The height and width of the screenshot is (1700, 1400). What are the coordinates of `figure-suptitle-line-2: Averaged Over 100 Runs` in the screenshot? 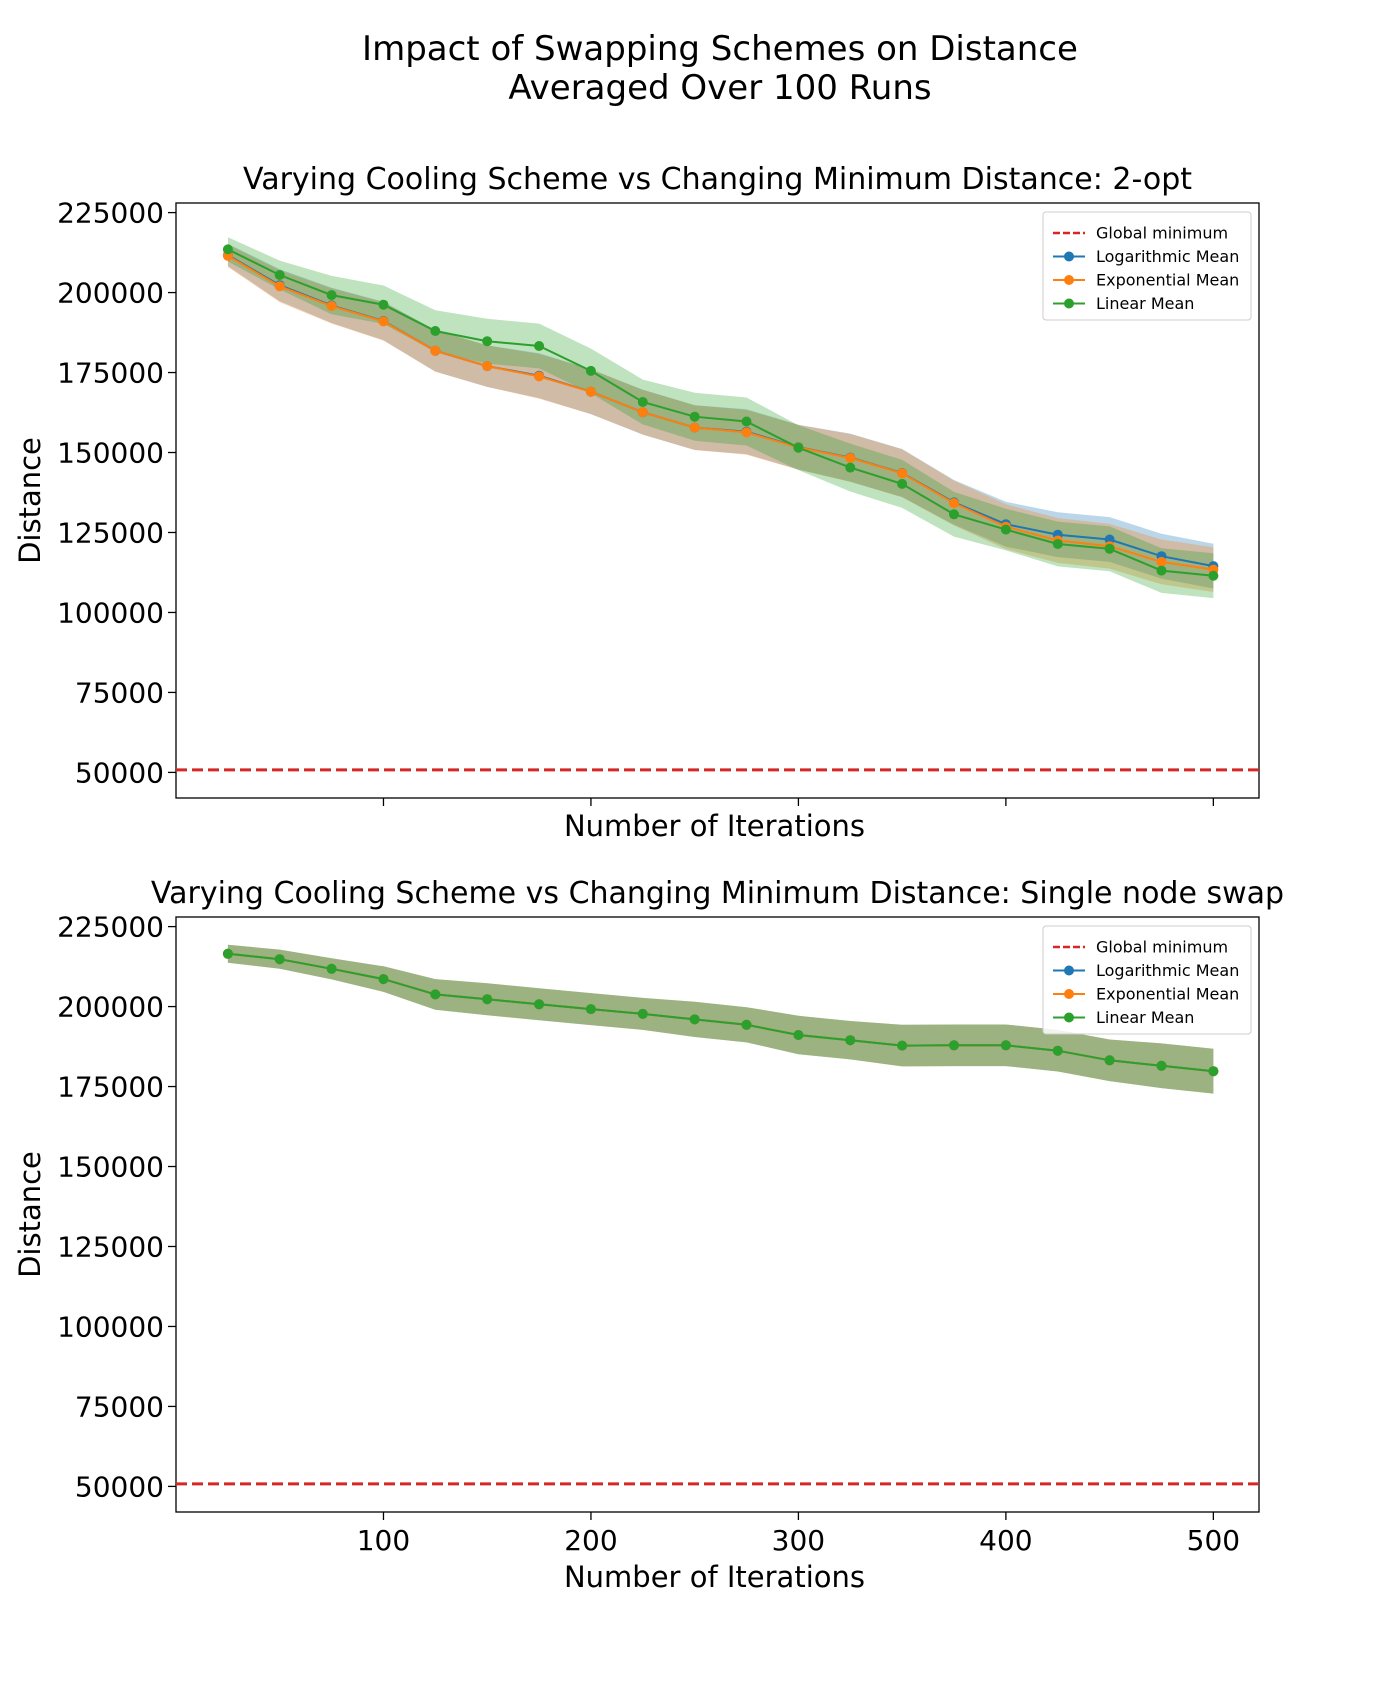 It's located at (719, 88).